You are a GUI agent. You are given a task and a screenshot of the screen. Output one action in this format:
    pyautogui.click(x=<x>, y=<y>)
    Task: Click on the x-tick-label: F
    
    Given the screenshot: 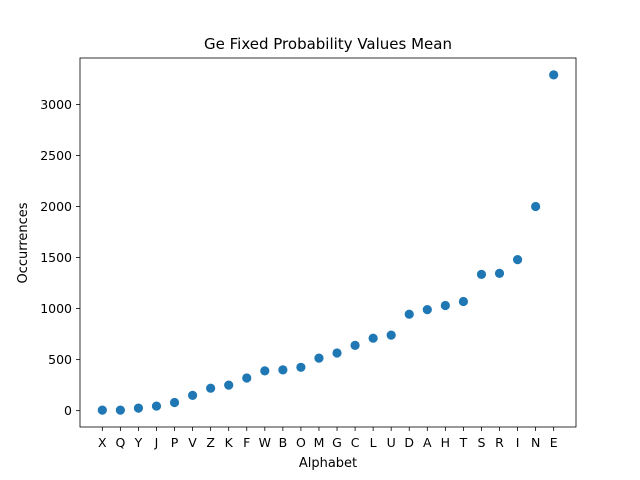 What is the action you would take?
    pyautogui.click(x=246, y=442)
    